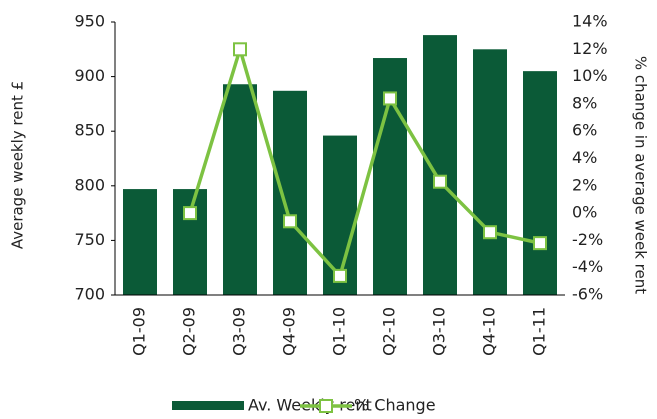 Image resolution: width=657 pixels, height=419 pixels. I want to click on y-tick-label: 900, so click(89, 75).